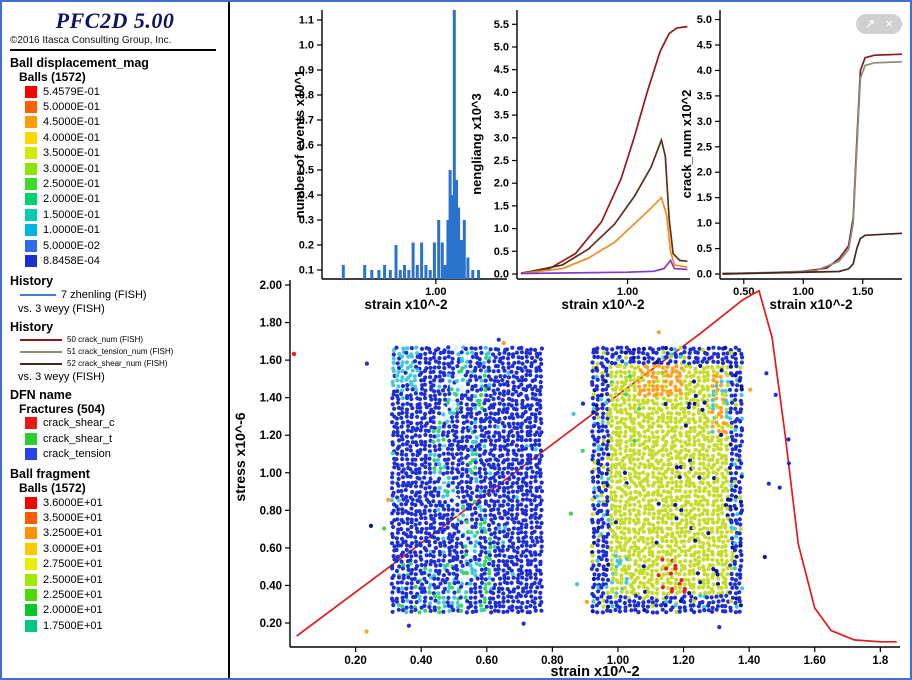  I want to click on svg-text: 1.0, so click(306, 46).